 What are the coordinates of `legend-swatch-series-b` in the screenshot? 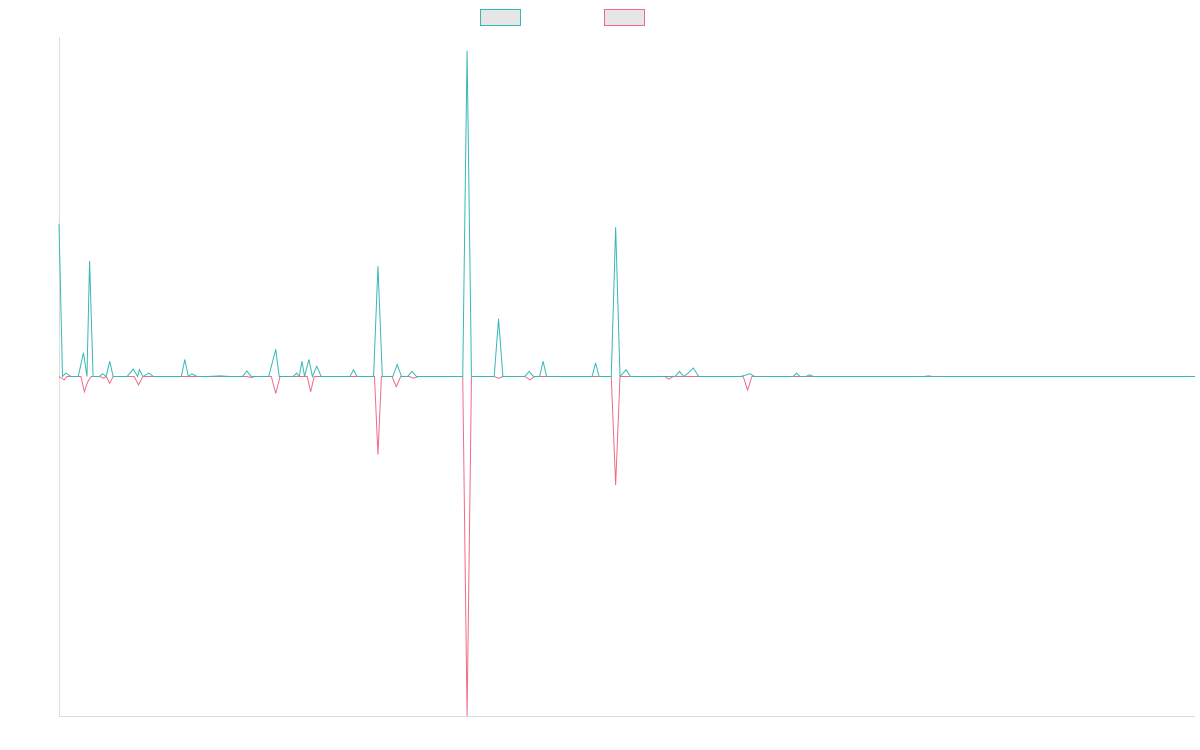 It's located at (624, 17).